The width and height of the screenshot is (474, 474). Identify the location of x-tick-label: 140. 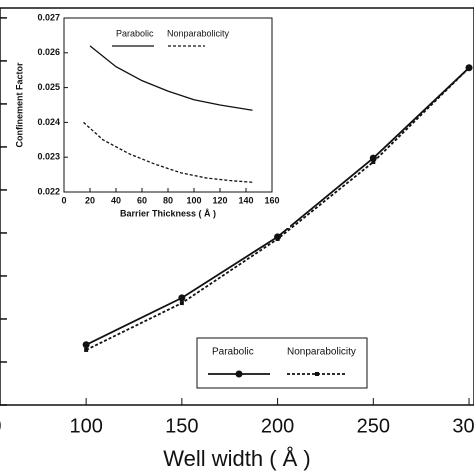
(245, 200).